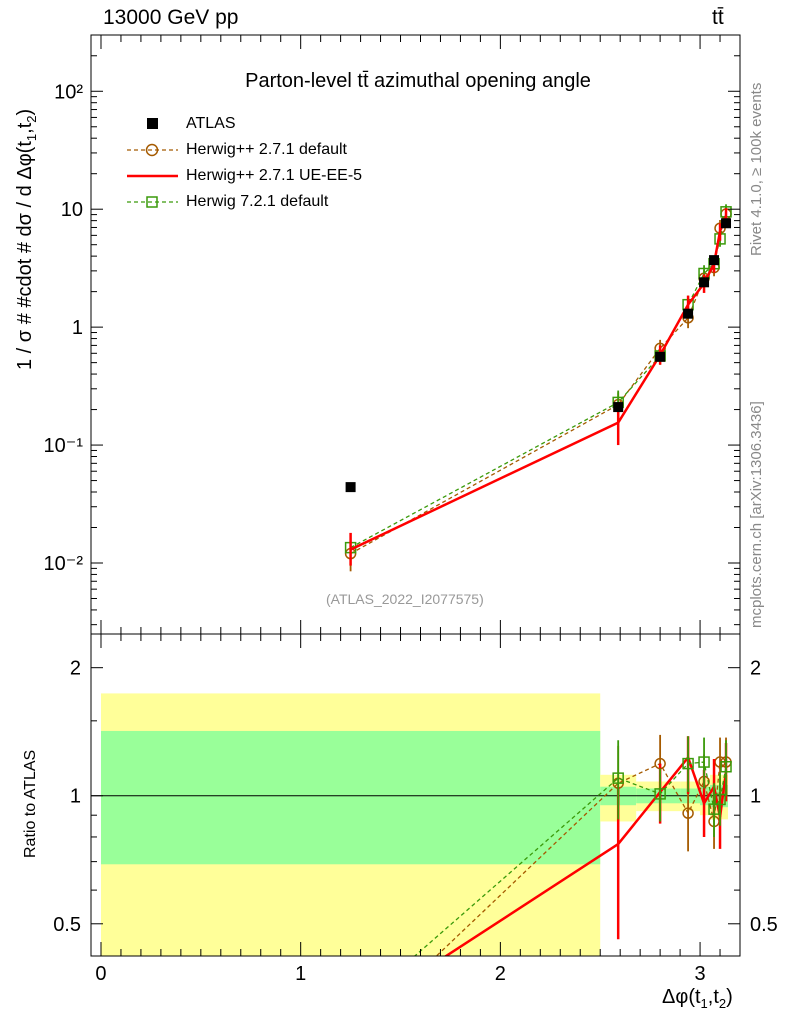  I want to click on legend-marker-herwig7, so click(152, 202).